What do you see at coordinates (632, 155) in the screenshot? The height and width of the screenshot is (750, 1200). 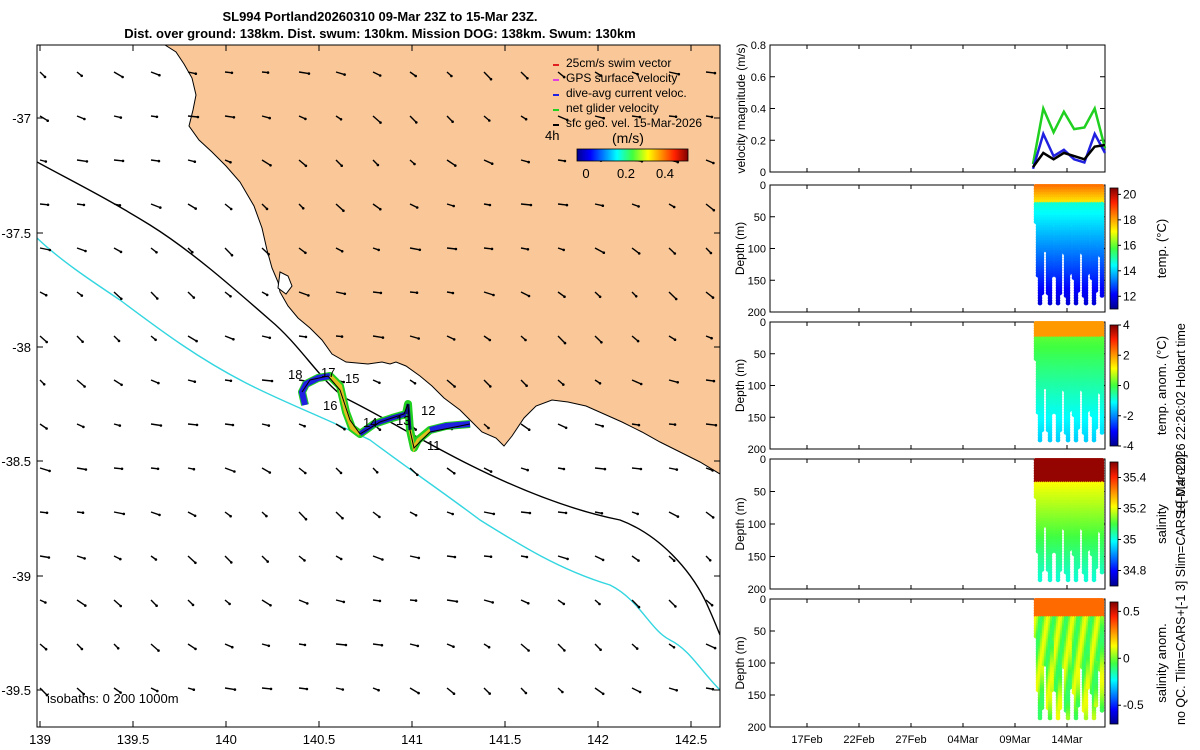 I see `speed-colorbar` at bounding box center [632, 155].